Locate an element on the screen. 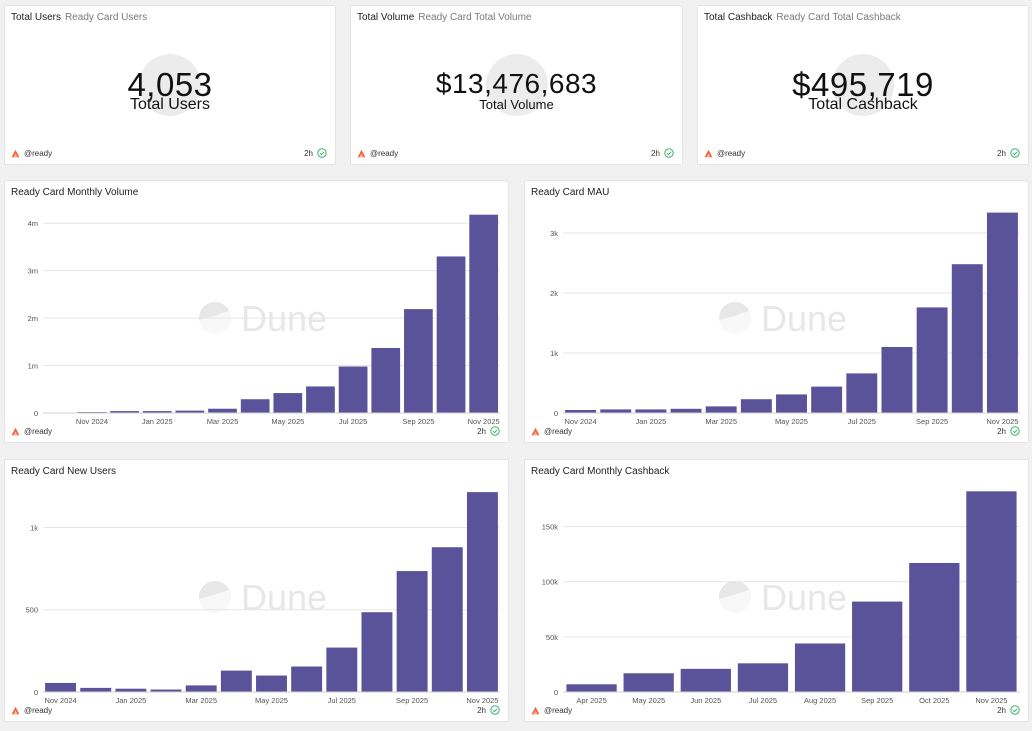  card-title: Total Volume is located at coordinates (386, 17).